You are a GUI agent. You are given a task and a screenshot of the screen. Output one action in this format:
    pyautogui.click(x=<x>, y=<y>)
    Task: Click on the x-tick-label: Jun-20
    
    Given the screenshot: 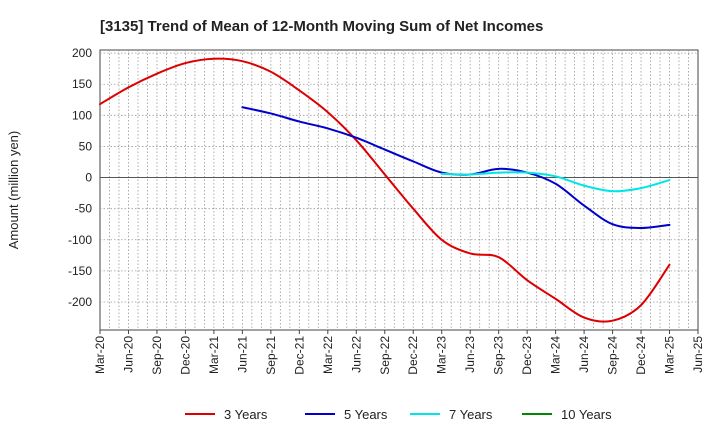 What is the action you would take?
    pyautogui.click(x=128, y=354)
    